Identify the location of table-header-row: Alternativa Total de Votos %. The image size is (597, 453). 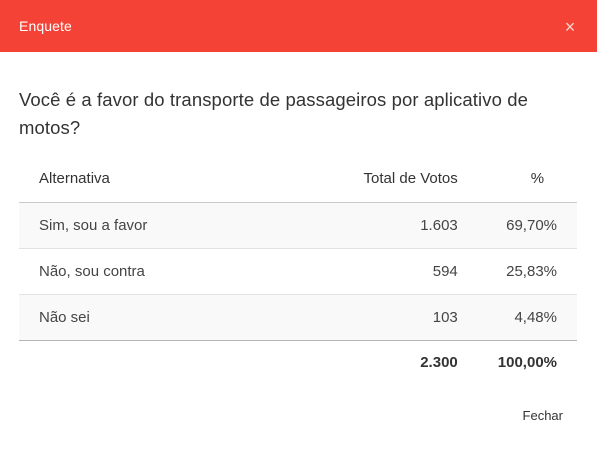
(298, 179).